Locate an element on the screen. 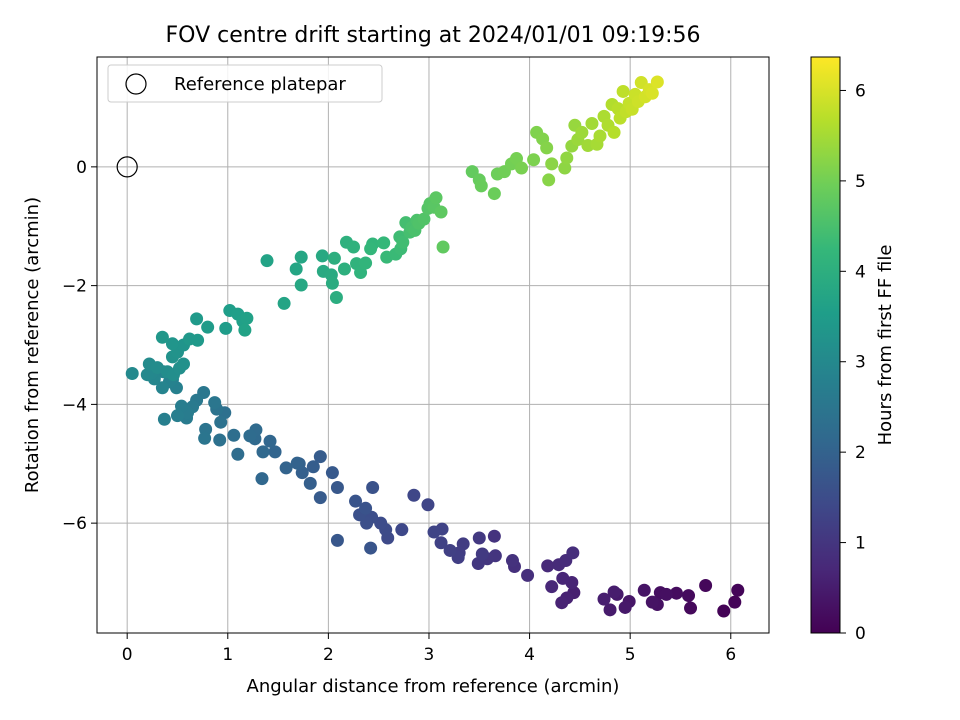 This screenshot has height=720, width=960. legend-box is located at coordinates (245, 83).